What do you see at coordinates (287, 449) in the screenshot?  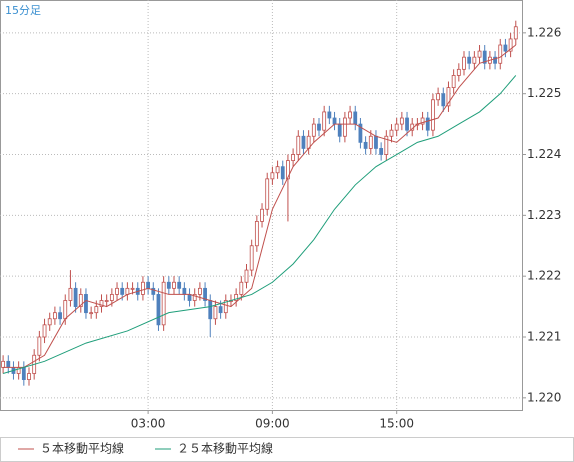 I see `legend-box` at bounding box center [287, 449].